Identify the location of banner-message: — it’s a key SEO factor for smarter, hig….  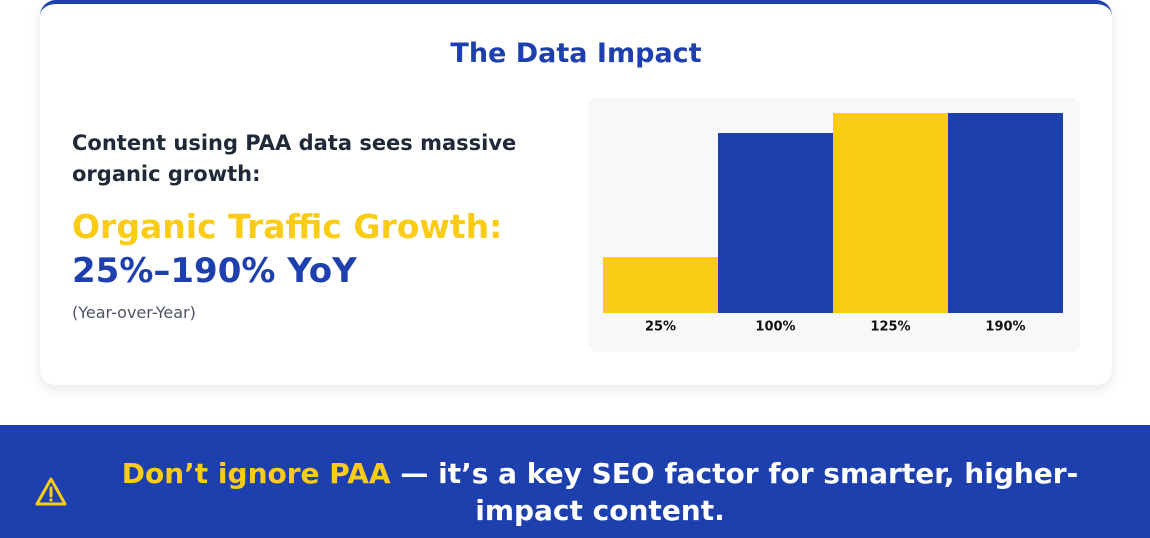
(734, 492).